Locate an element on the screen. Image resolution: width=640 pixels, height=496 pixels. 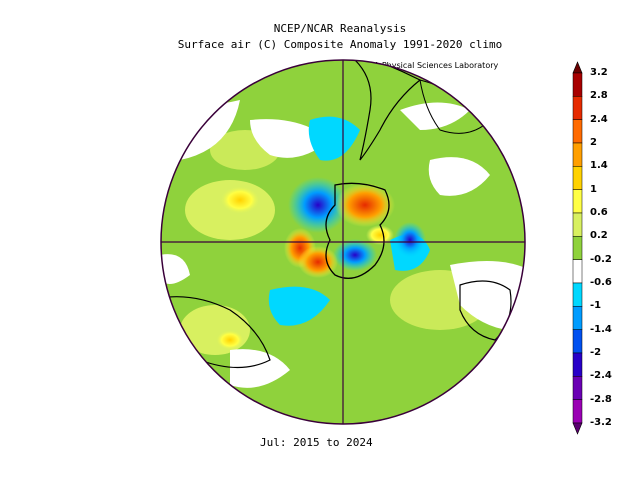
colorbar-tick-label: -2.4 is located at coordinates (601, 376).